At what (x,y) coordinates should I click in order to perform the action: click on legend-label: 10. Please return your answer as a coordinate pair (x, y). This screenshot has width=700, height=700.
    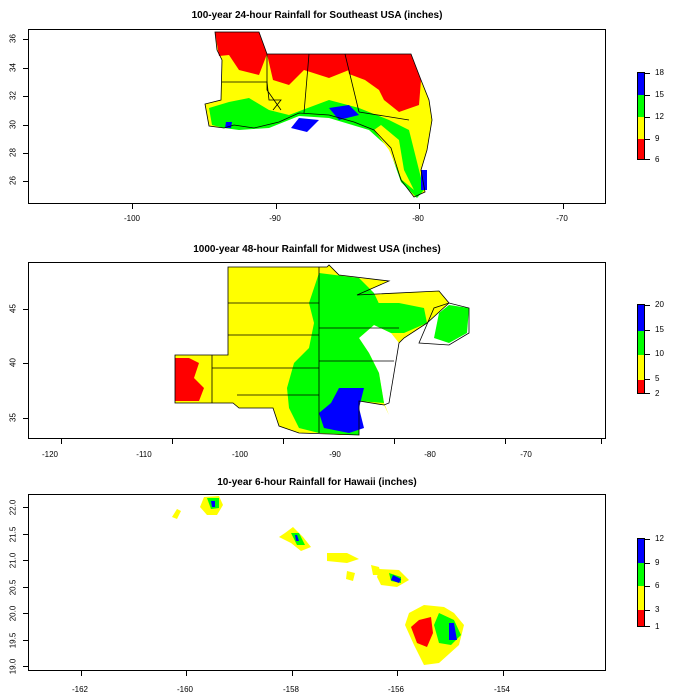
    Looking at the image, I should click on (659, 353).